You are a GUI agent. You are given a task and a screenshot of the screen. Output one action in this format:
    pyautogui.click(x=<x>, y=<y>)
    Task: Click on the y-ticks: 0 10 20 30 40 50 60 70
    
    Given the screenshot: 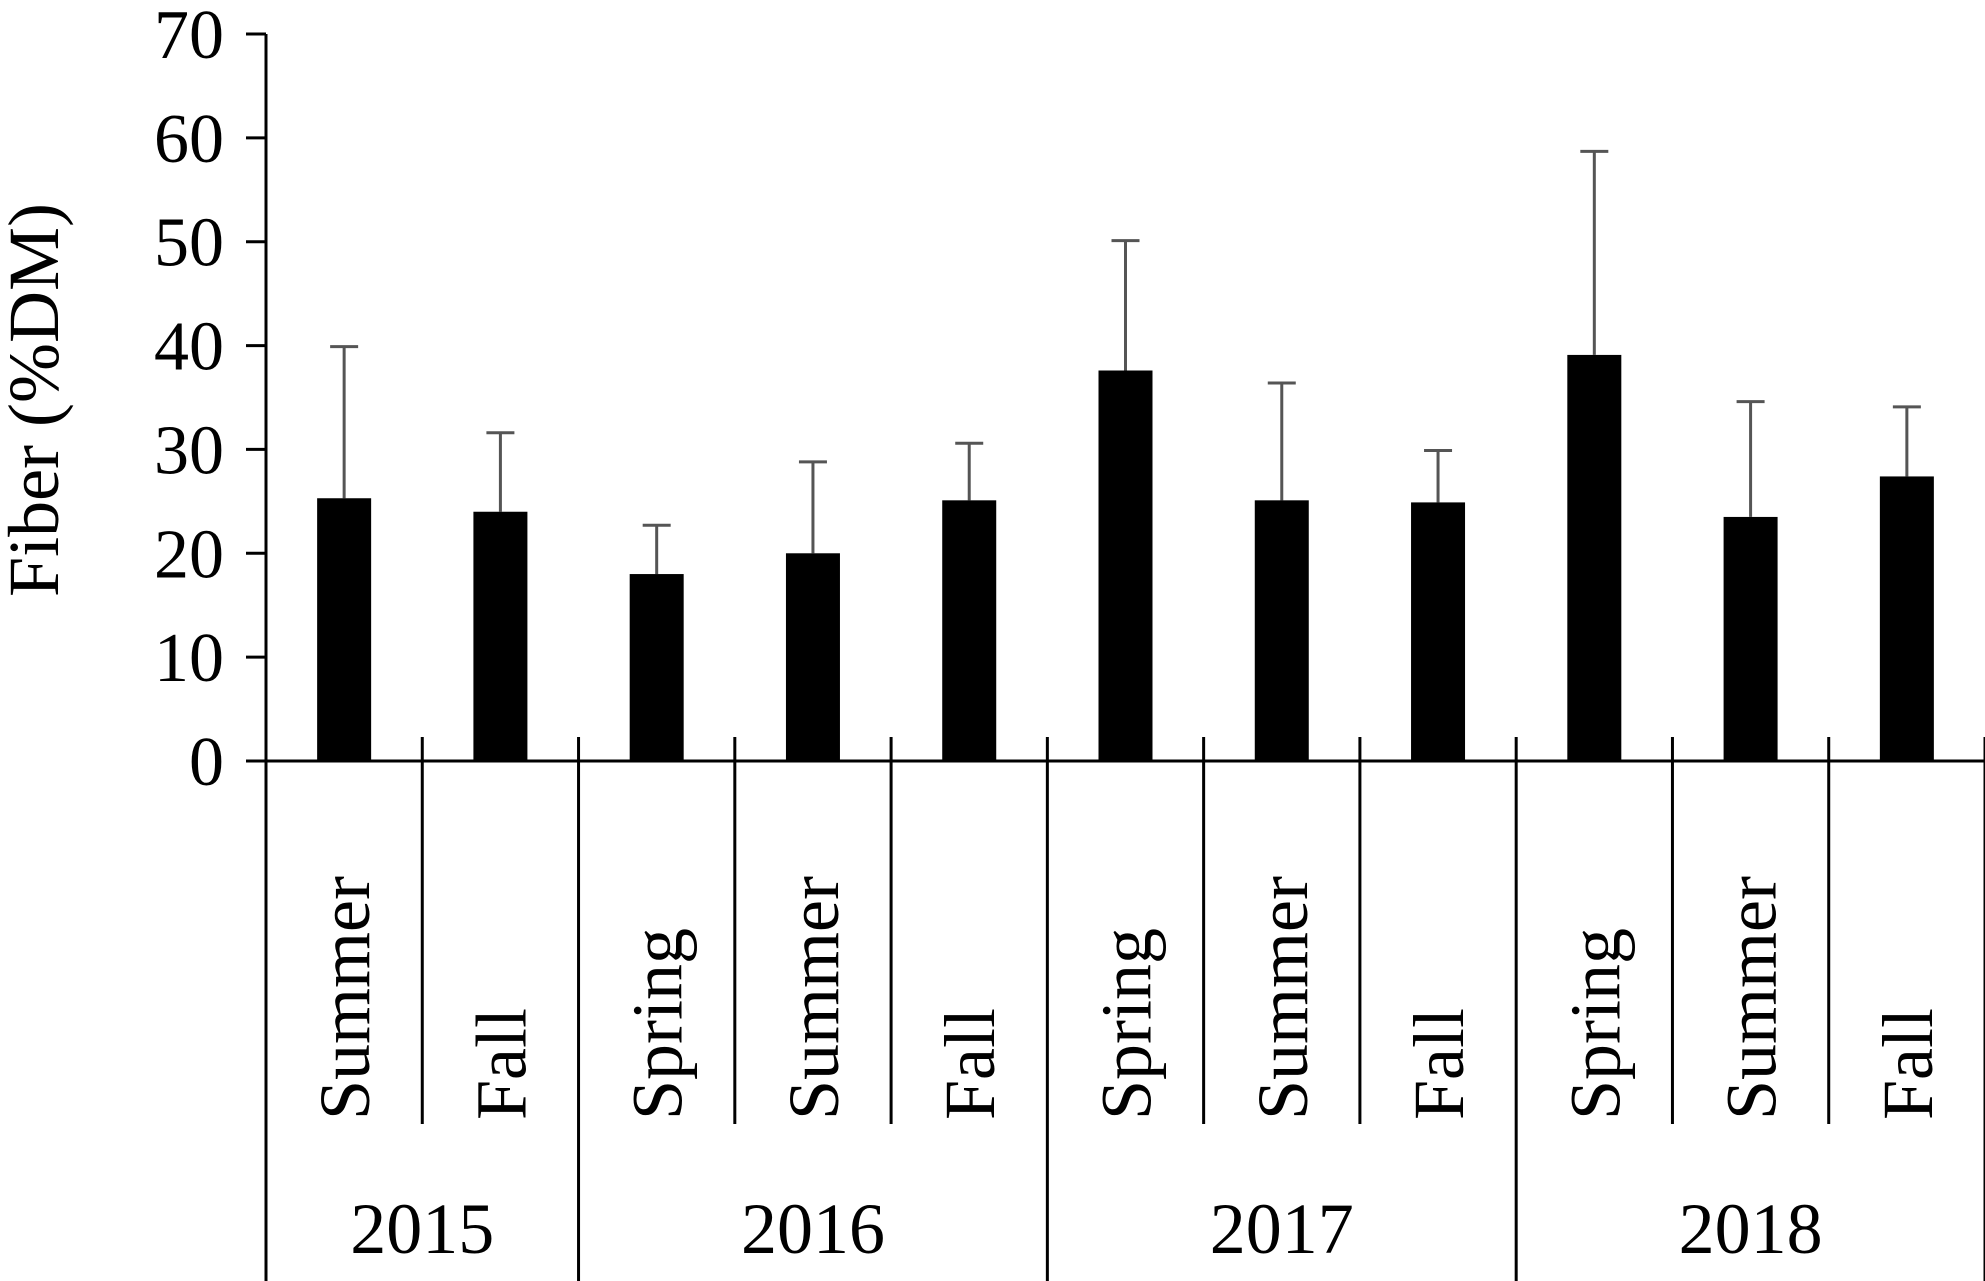 What is the action you would take?
    pyautogui.click(x=210, y=400)
    